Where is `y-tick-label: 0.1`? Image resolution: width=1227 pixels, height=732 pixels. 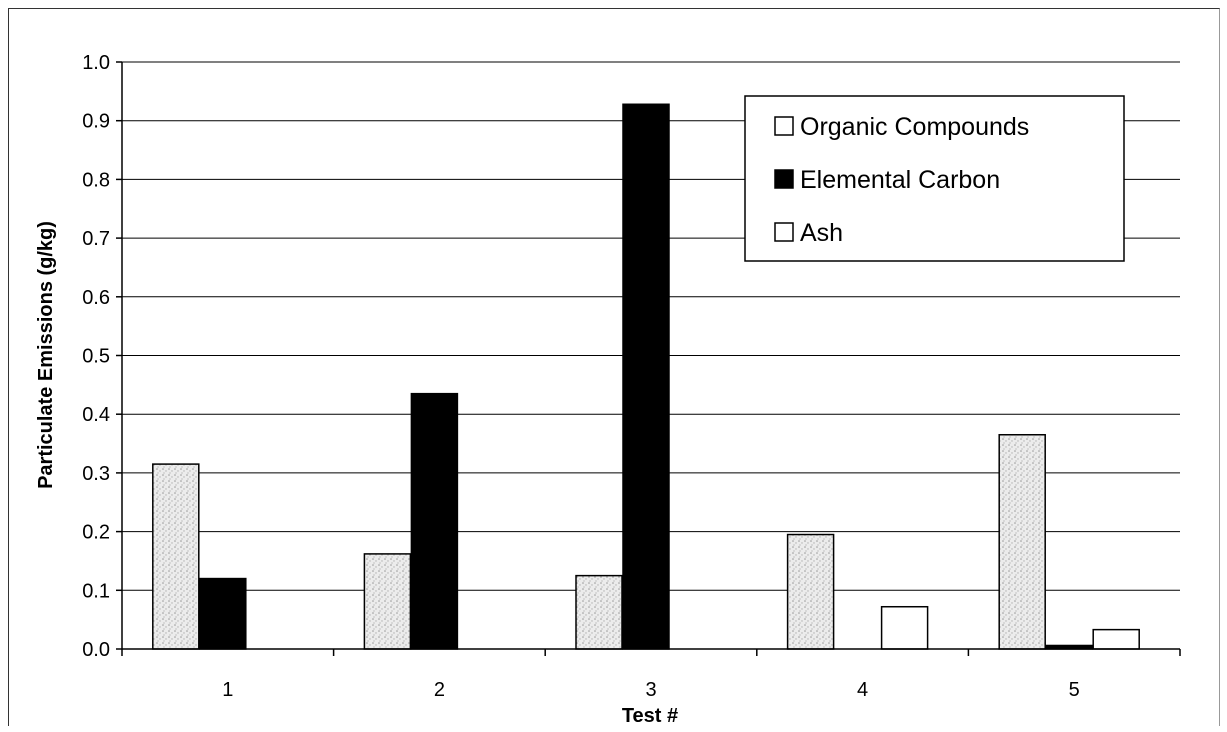 y-tick-label: 0.1 is located at coordinates (96, 591).